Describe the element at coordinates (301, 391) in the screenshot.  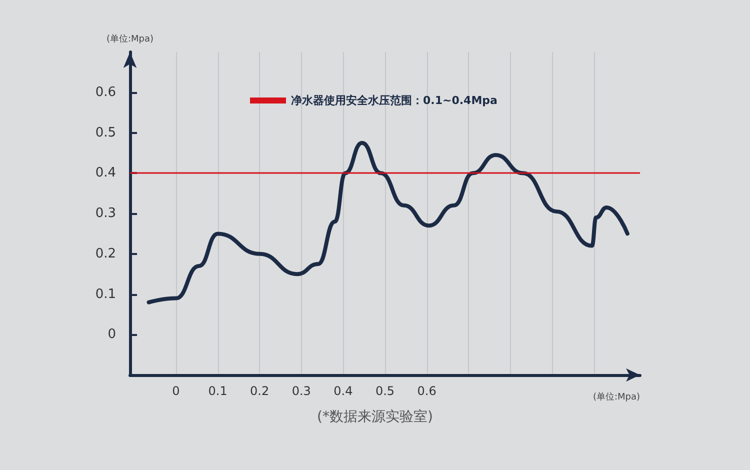
I see `x-tick-label: 0.3` at that location.